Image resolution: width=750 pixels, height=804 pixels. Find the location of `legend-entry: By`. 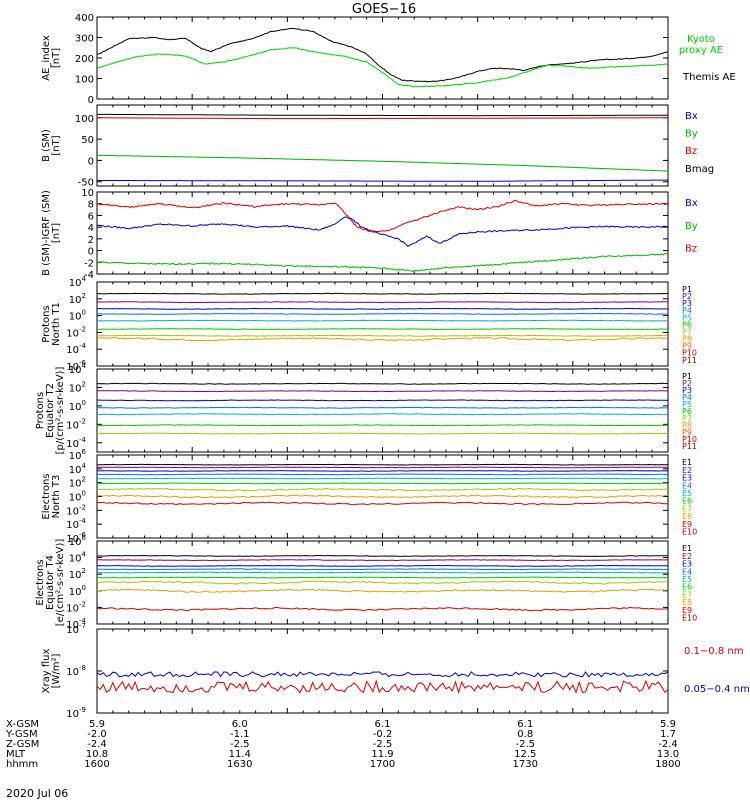

legend-entry: By is located at coordinates (691, 134).